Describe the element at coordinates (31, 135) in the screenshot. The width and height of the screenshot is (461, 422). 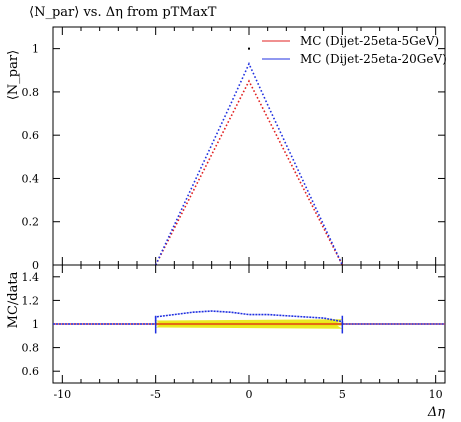
I see `main-y-tick-label: 0.6` at that location.